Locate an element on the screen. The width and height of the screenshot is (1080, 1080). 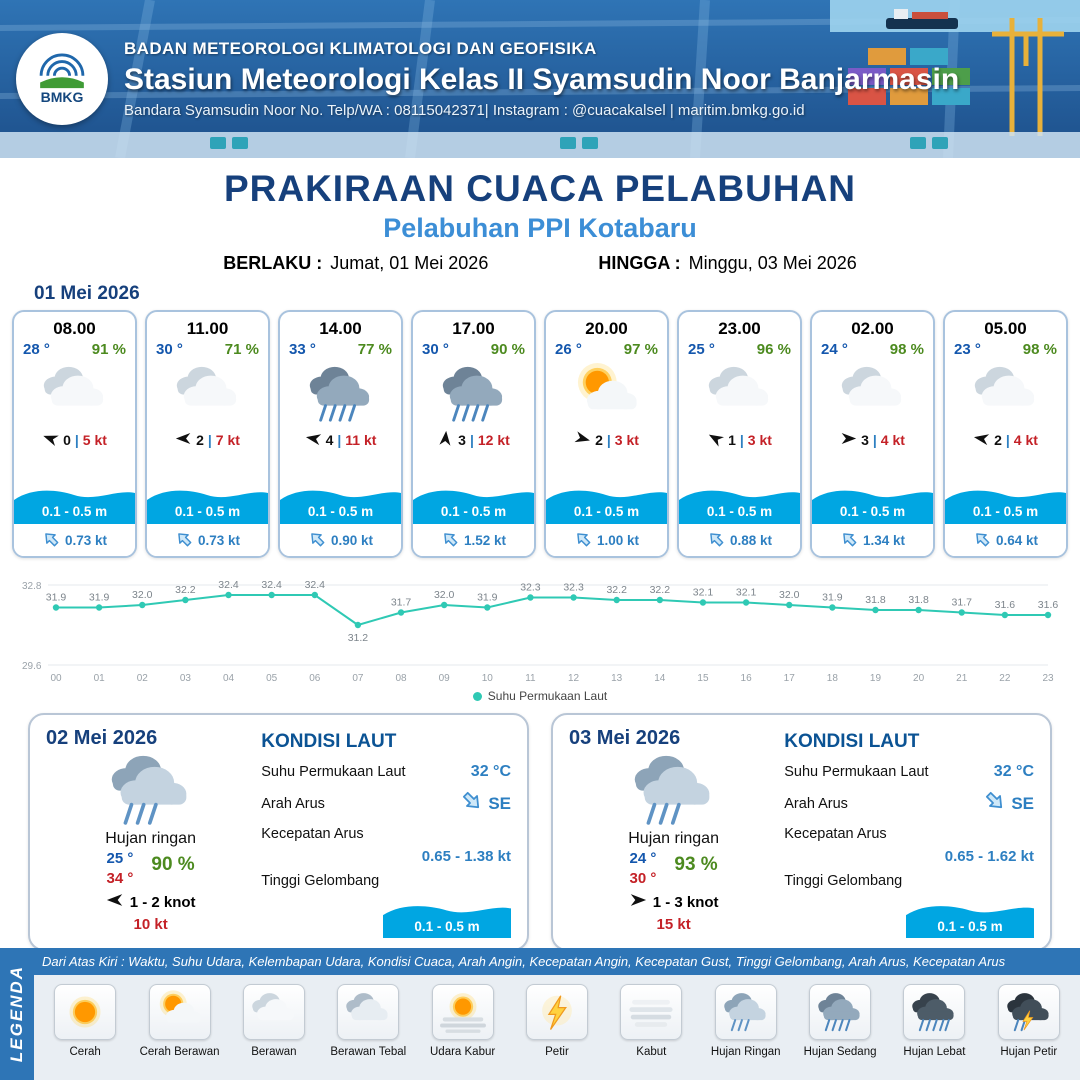
wind-speed: 2 is located at coordinates (599, 440).